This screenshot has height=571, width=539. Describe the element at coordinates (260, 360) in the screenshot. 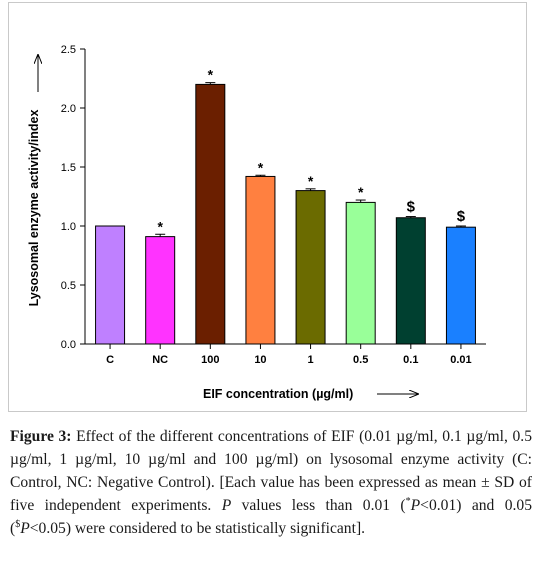

I see `x-tick-label: 10` at that location.